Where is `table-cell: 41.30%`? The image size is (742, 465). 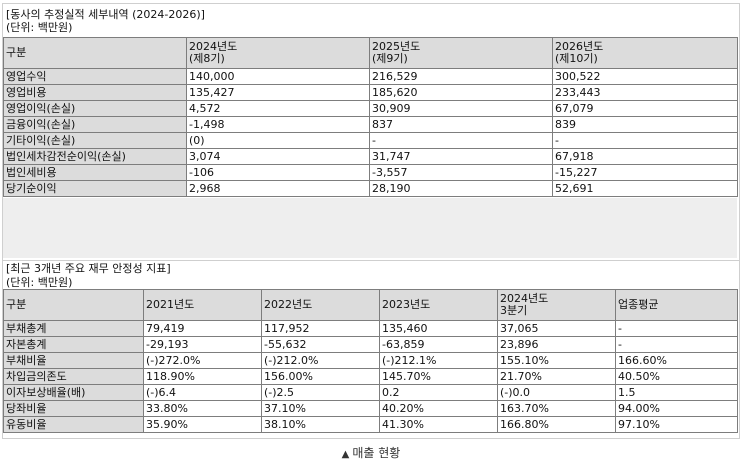
table-cell: 41.30% is located at coordinates (438, 424).